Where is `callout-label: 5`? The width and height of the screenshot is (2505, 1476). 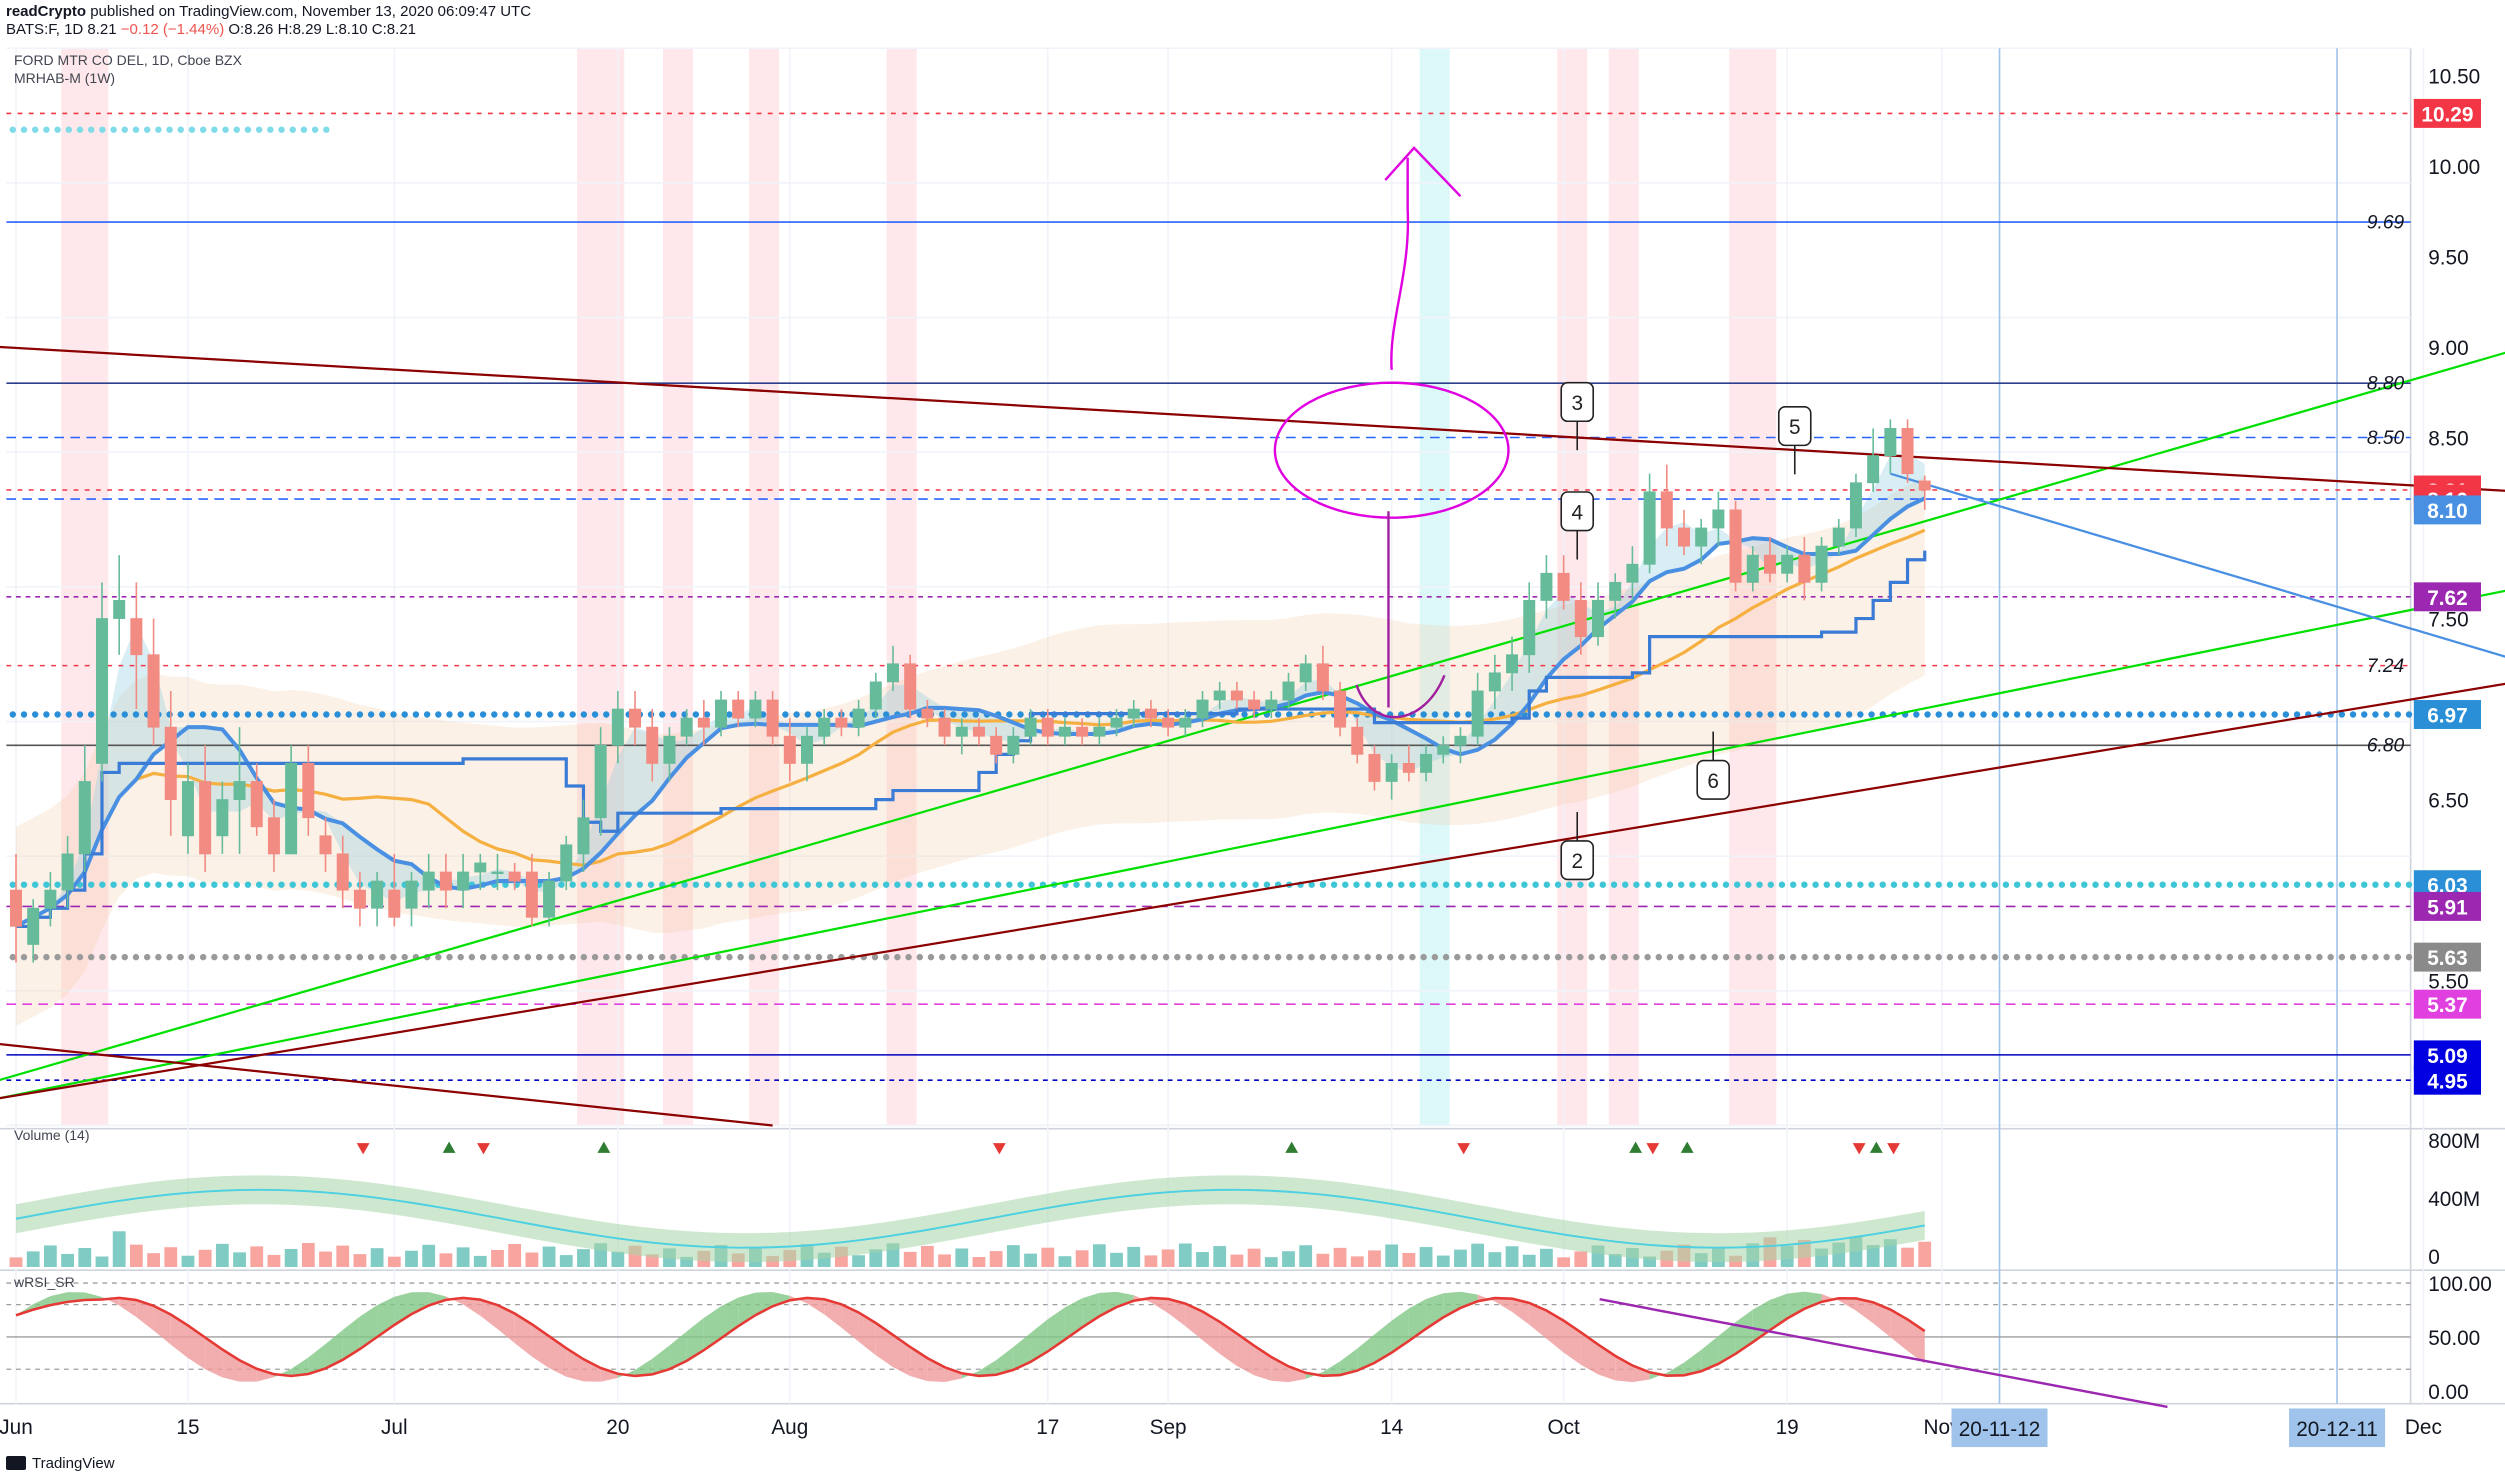
callout-label: 5 is located at coordinates (1795, 427).